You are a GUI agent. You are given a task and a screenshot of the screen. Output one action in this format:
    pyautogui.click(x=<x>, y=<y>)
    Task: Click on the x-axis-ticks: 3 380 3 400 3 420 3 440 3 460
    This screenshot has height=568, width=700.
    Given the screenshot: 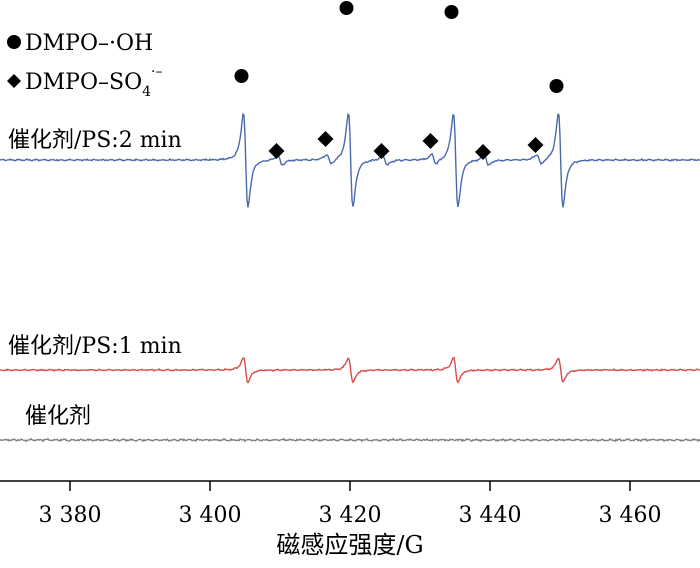 What is the action you would take?
    pyautogui.click(x=350, y=504)
    